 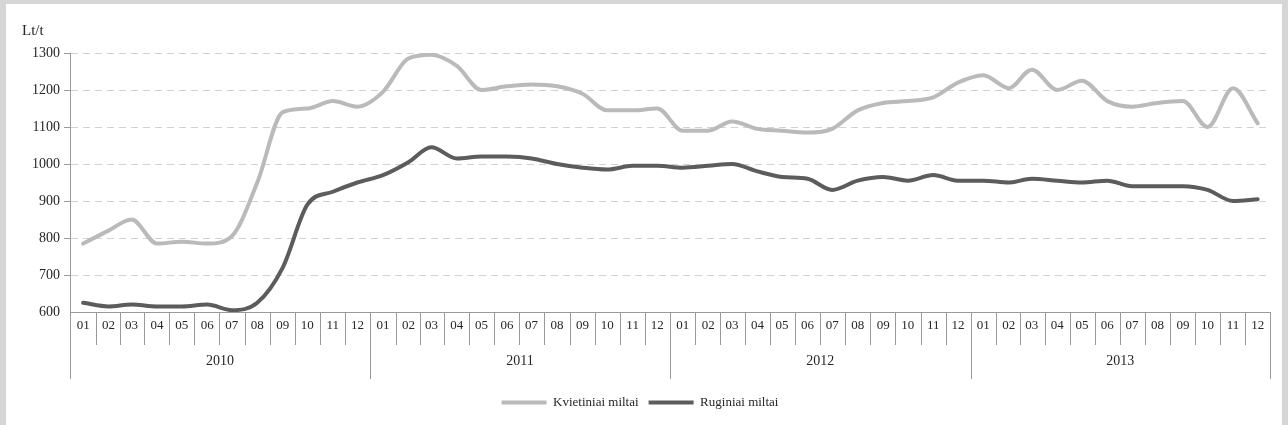 I want to click on y-tick-label: 1100, so click(x=46, y=126).